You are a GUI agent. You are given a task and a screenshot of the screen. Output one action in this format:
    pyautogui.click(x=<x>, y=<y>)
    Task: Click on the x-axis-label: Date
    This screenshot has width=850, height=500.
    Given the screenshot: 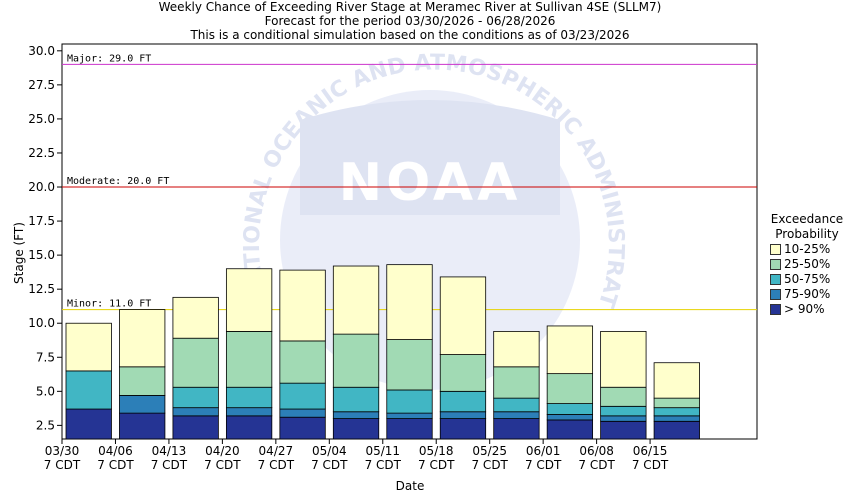 What is the action you would take?
    pyautogui.click(x=410, y=486)
    